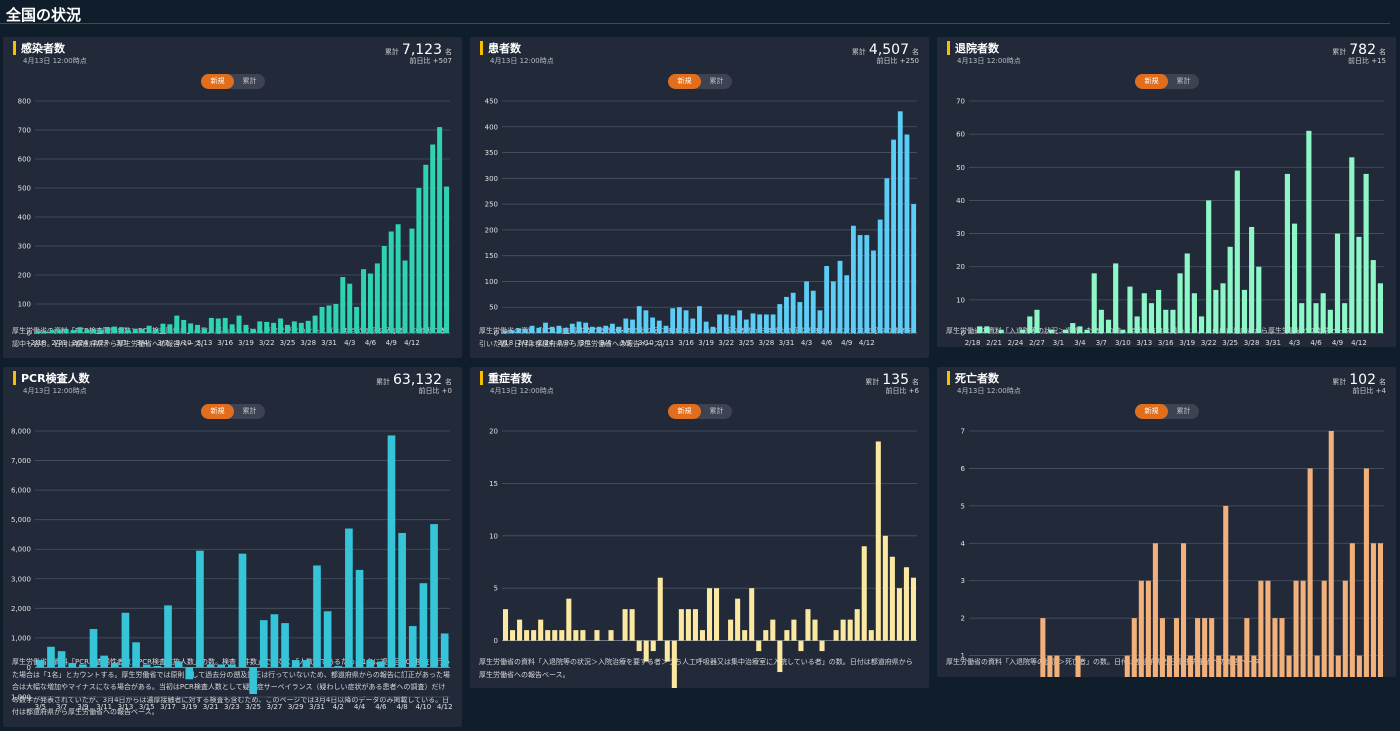 Image resolution: width=1400 pixels, height=731 pixels. I want to click on y-tick-label: 300, so click(24, 247).